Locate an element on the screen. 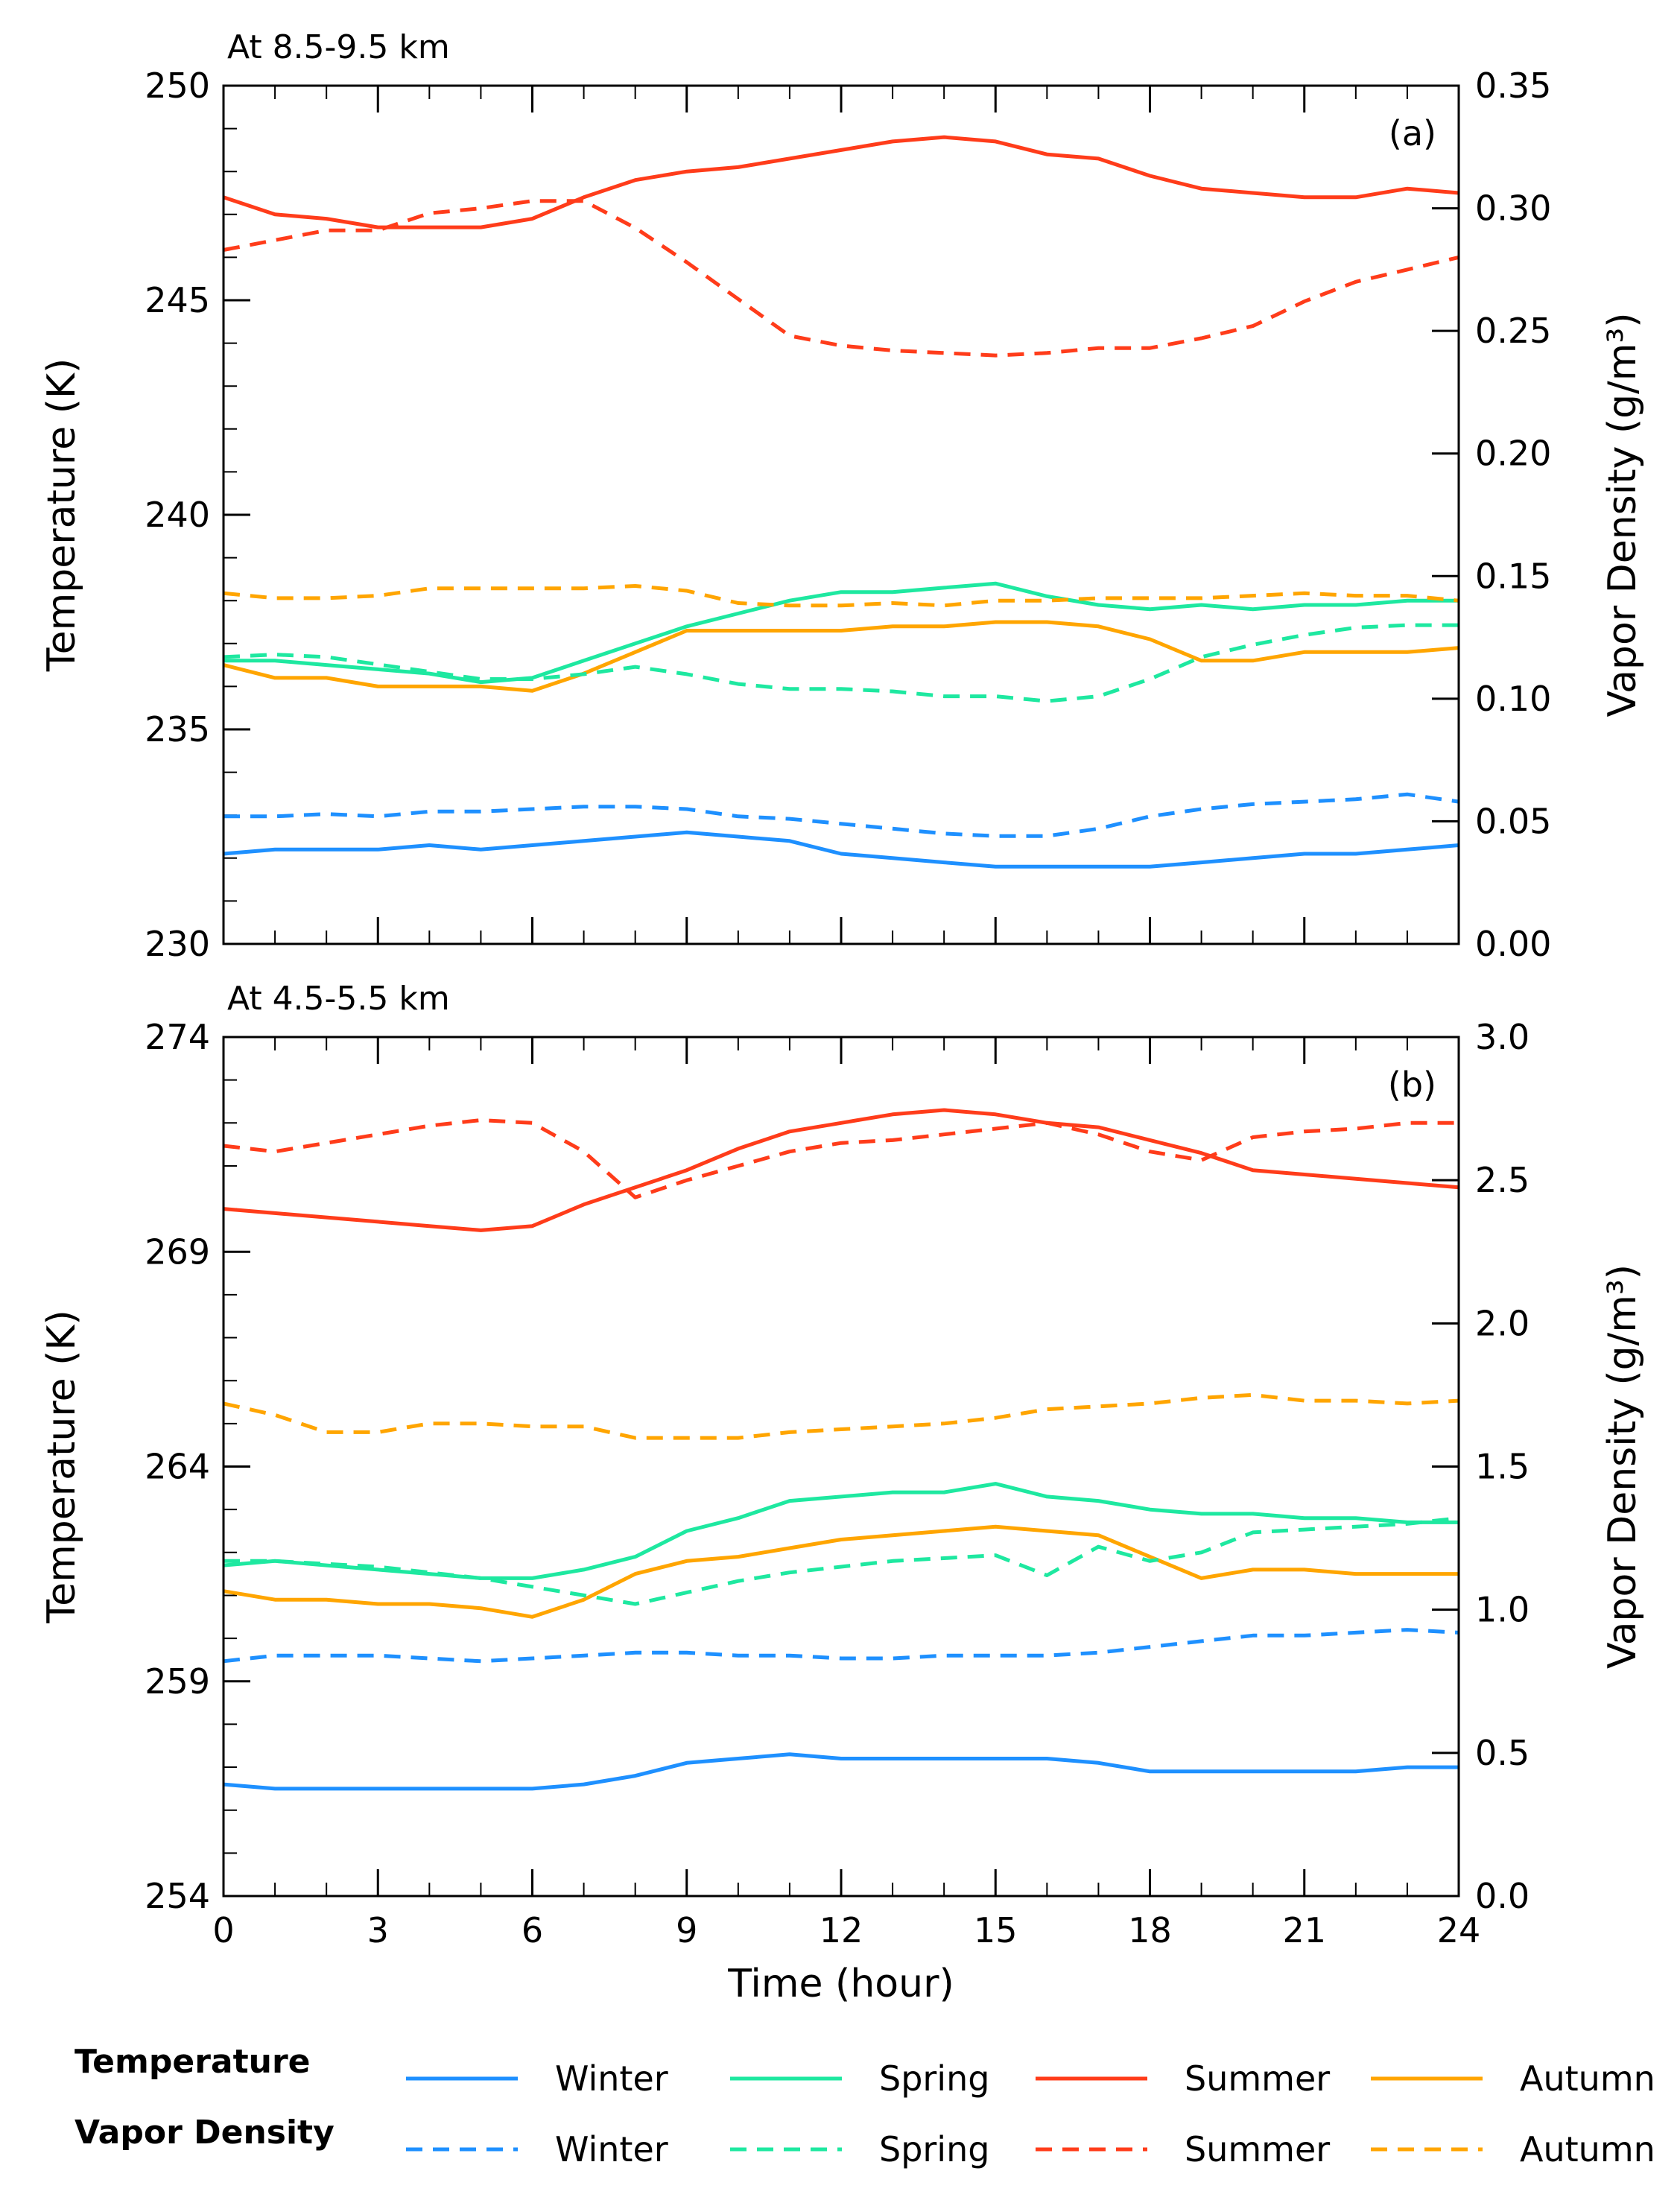  left-tick-label: 264 is located at coordinates (177, 1467).